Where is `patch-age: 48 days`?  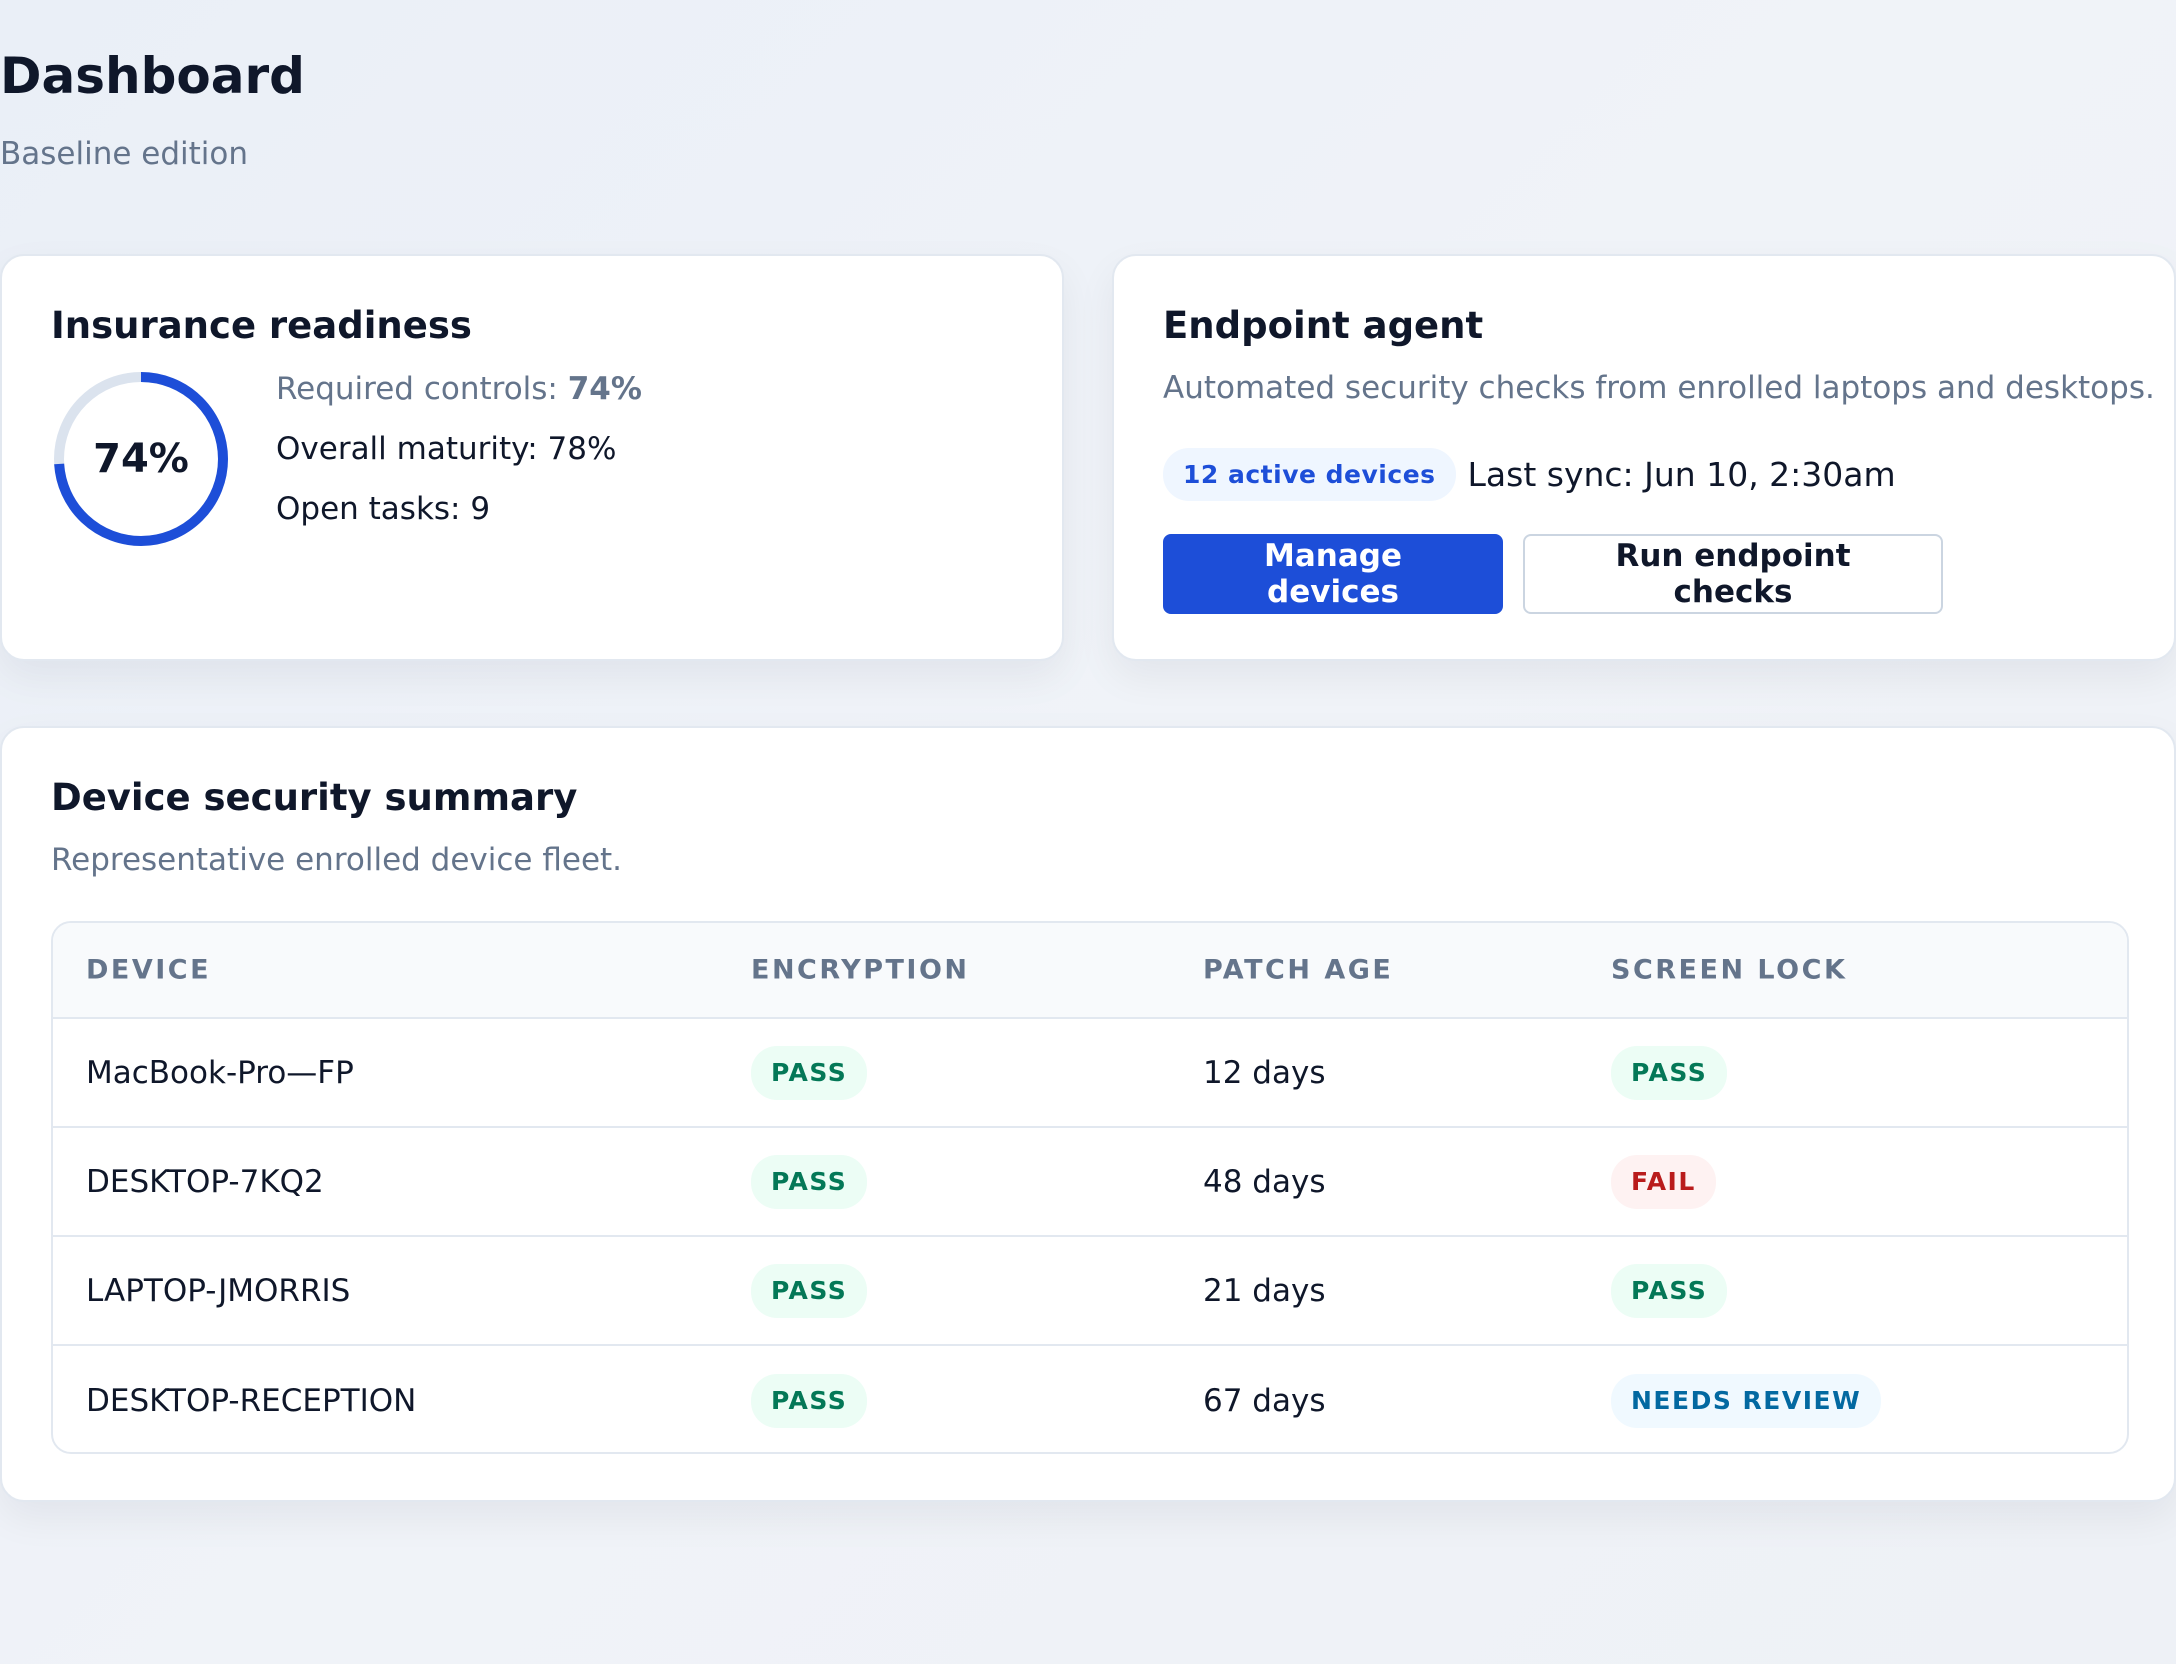 patch-age: 48 days is located at coordinates (1264, 1181).